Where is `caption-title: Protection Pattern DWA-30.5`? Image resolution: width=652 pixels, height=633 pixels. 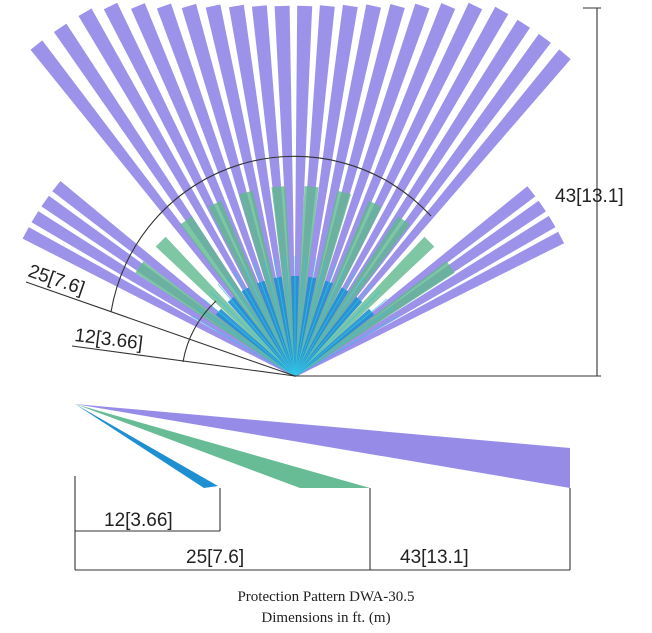 caption-title: Protection Pattern DWA-30.5 is located at coordinates (326, 597).